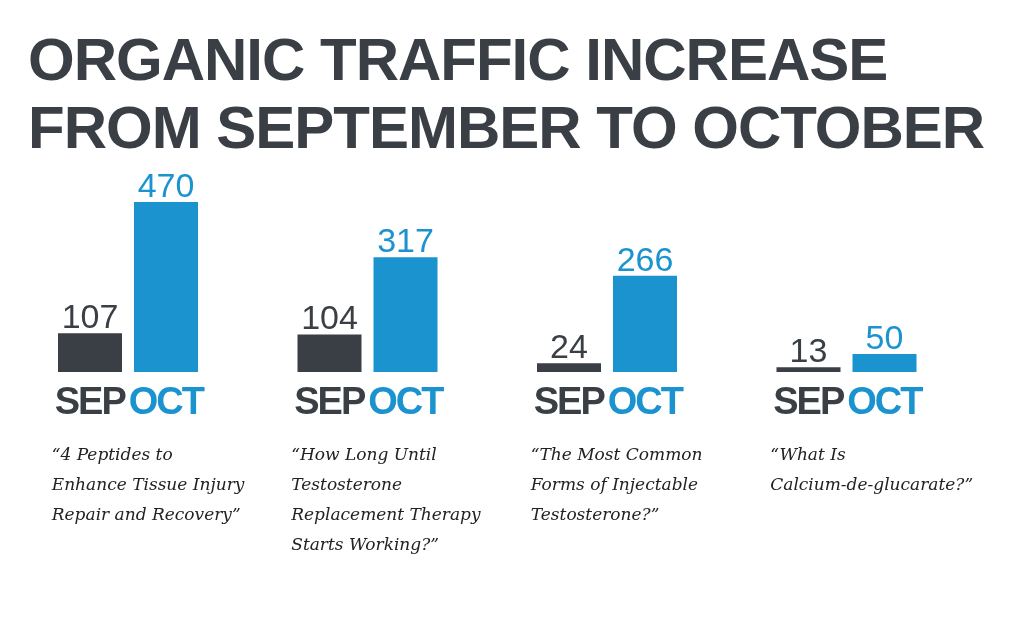 This screenshot has height=630, width=1034. Describe the element at coordinates (569, 346) in the screenshot. I see `data-label: 24` at that location.